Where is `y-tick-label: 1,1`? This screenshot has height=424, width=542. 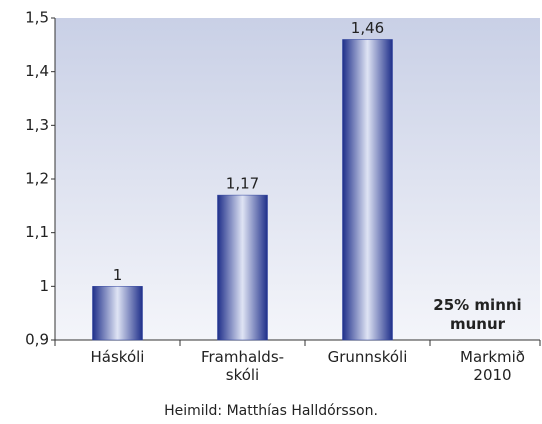 y-tick-label: 1,1 is located at coordinates (37, 232).